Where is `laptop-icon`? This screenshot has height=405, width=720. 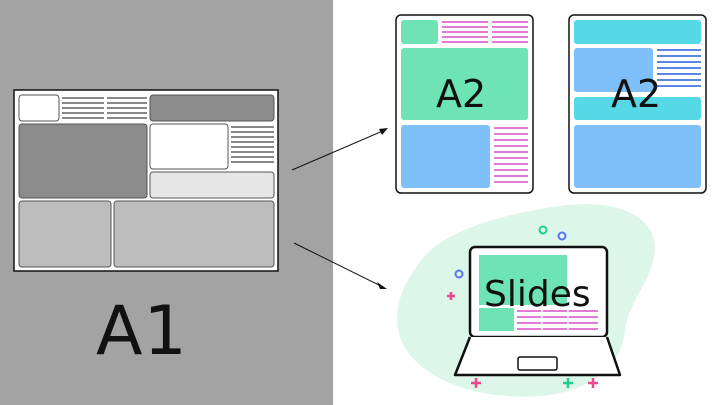
laptop-icon is located at coordinates (537, 311).